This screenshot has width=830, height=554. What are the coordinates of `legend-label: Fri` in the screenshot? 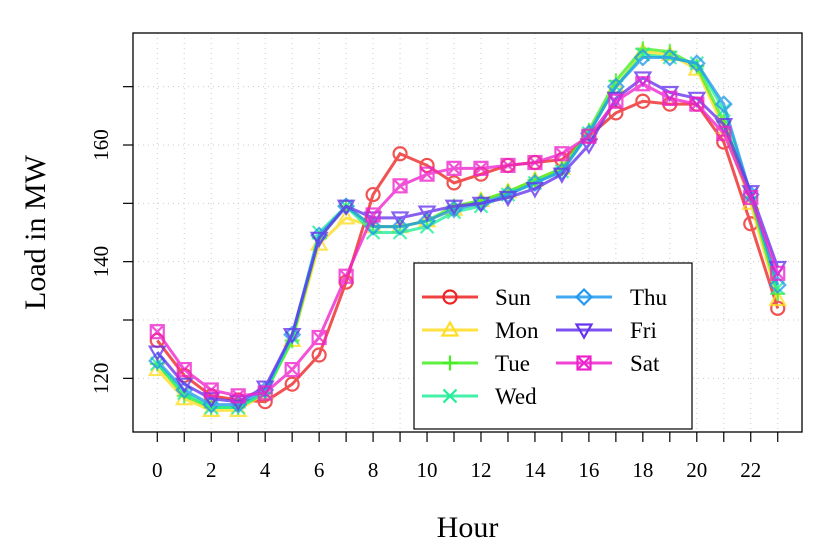 It's located at (643, 330).